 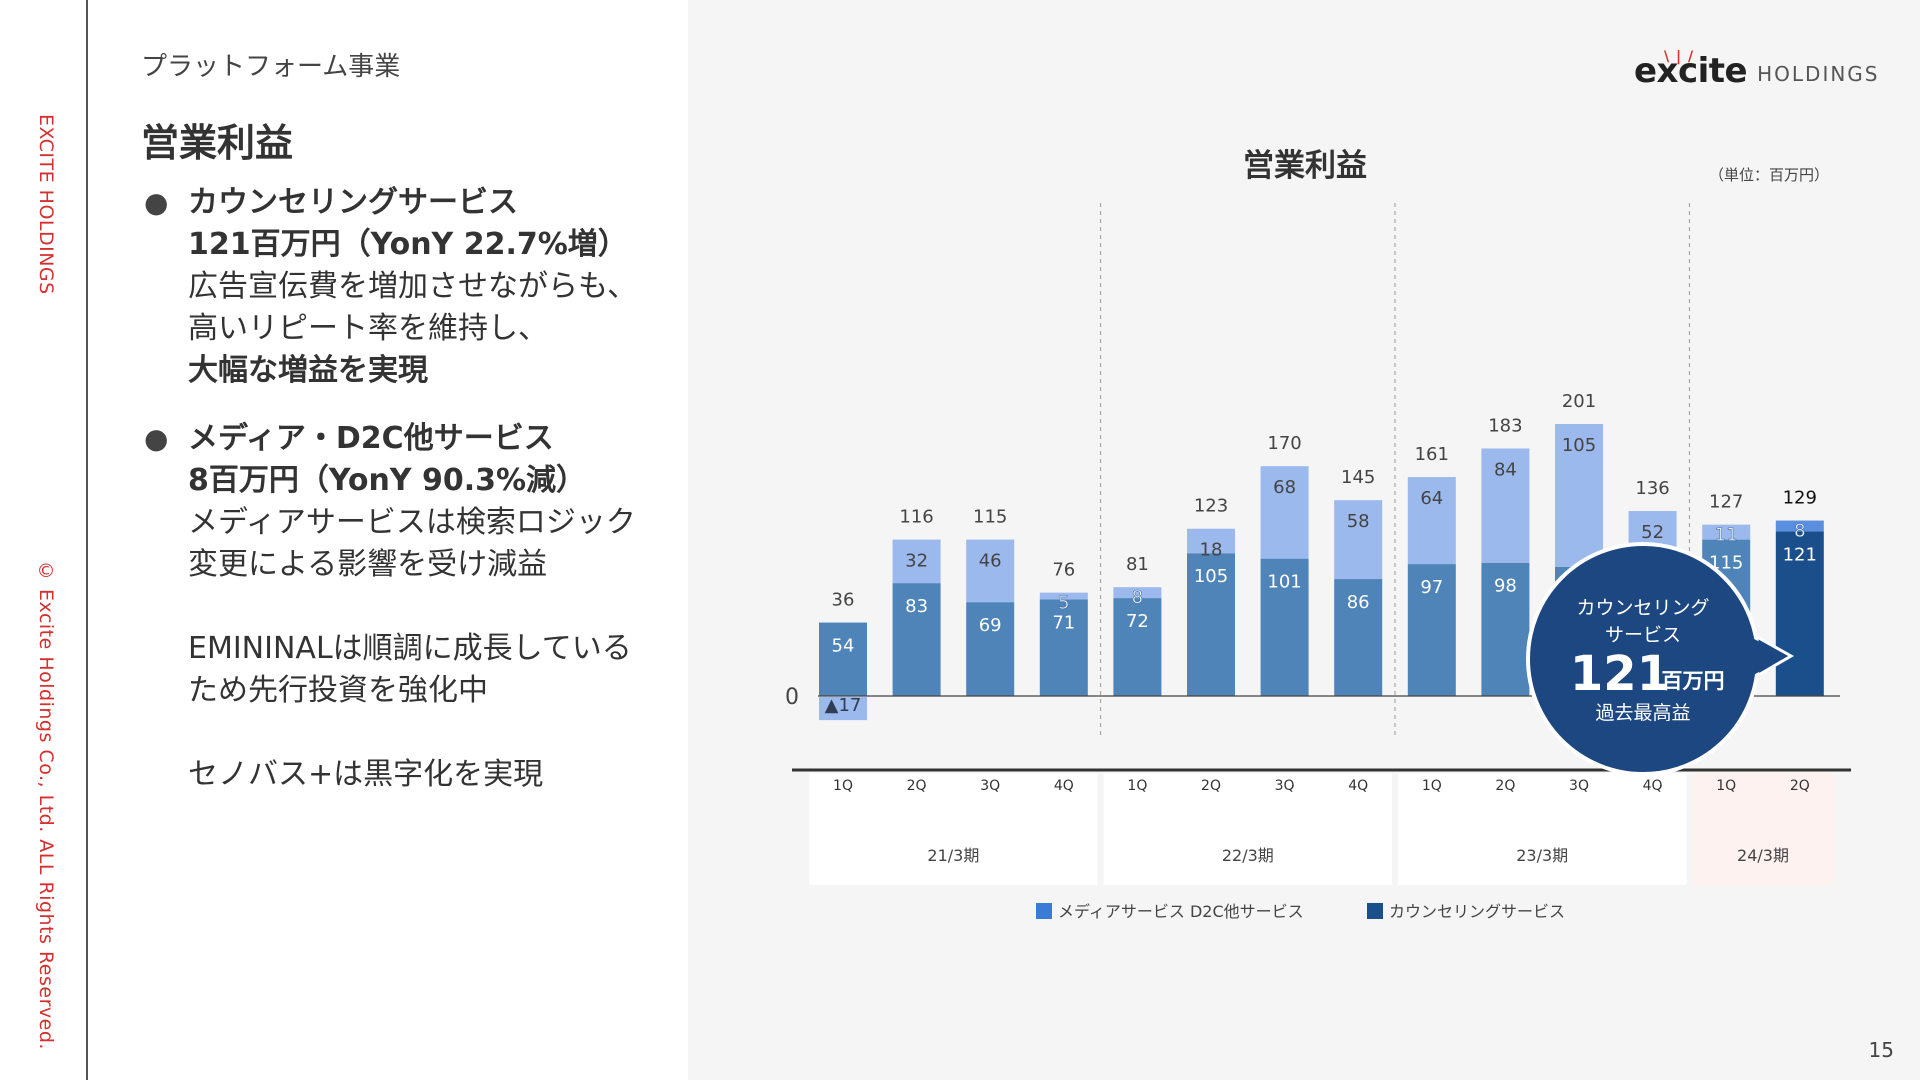 I want to click on chart-title: 営業利益, so click(x=1305, y=166).